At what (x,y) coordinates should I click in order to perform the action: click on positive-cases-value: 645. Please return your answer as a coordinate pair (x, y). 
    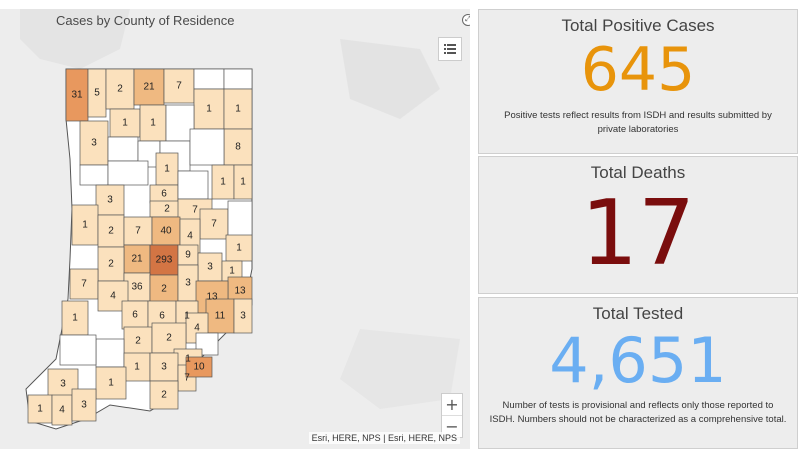
    Looking at the image, I should click on (638, 70).